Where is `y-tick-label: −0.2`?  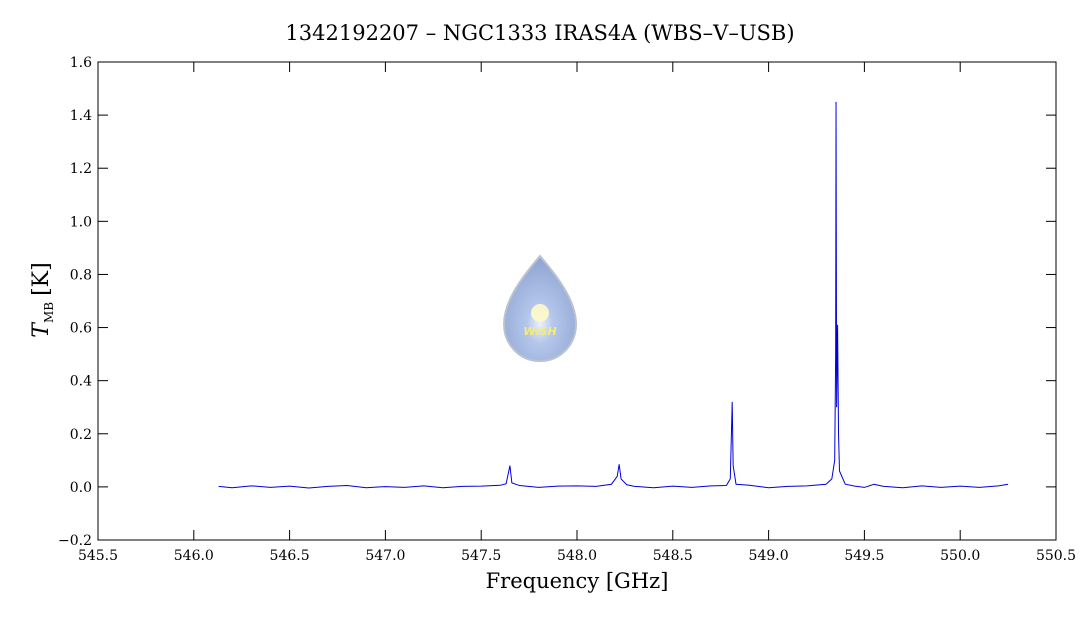
y-tick-label: −0.2 is located at coordinates (75, 541).